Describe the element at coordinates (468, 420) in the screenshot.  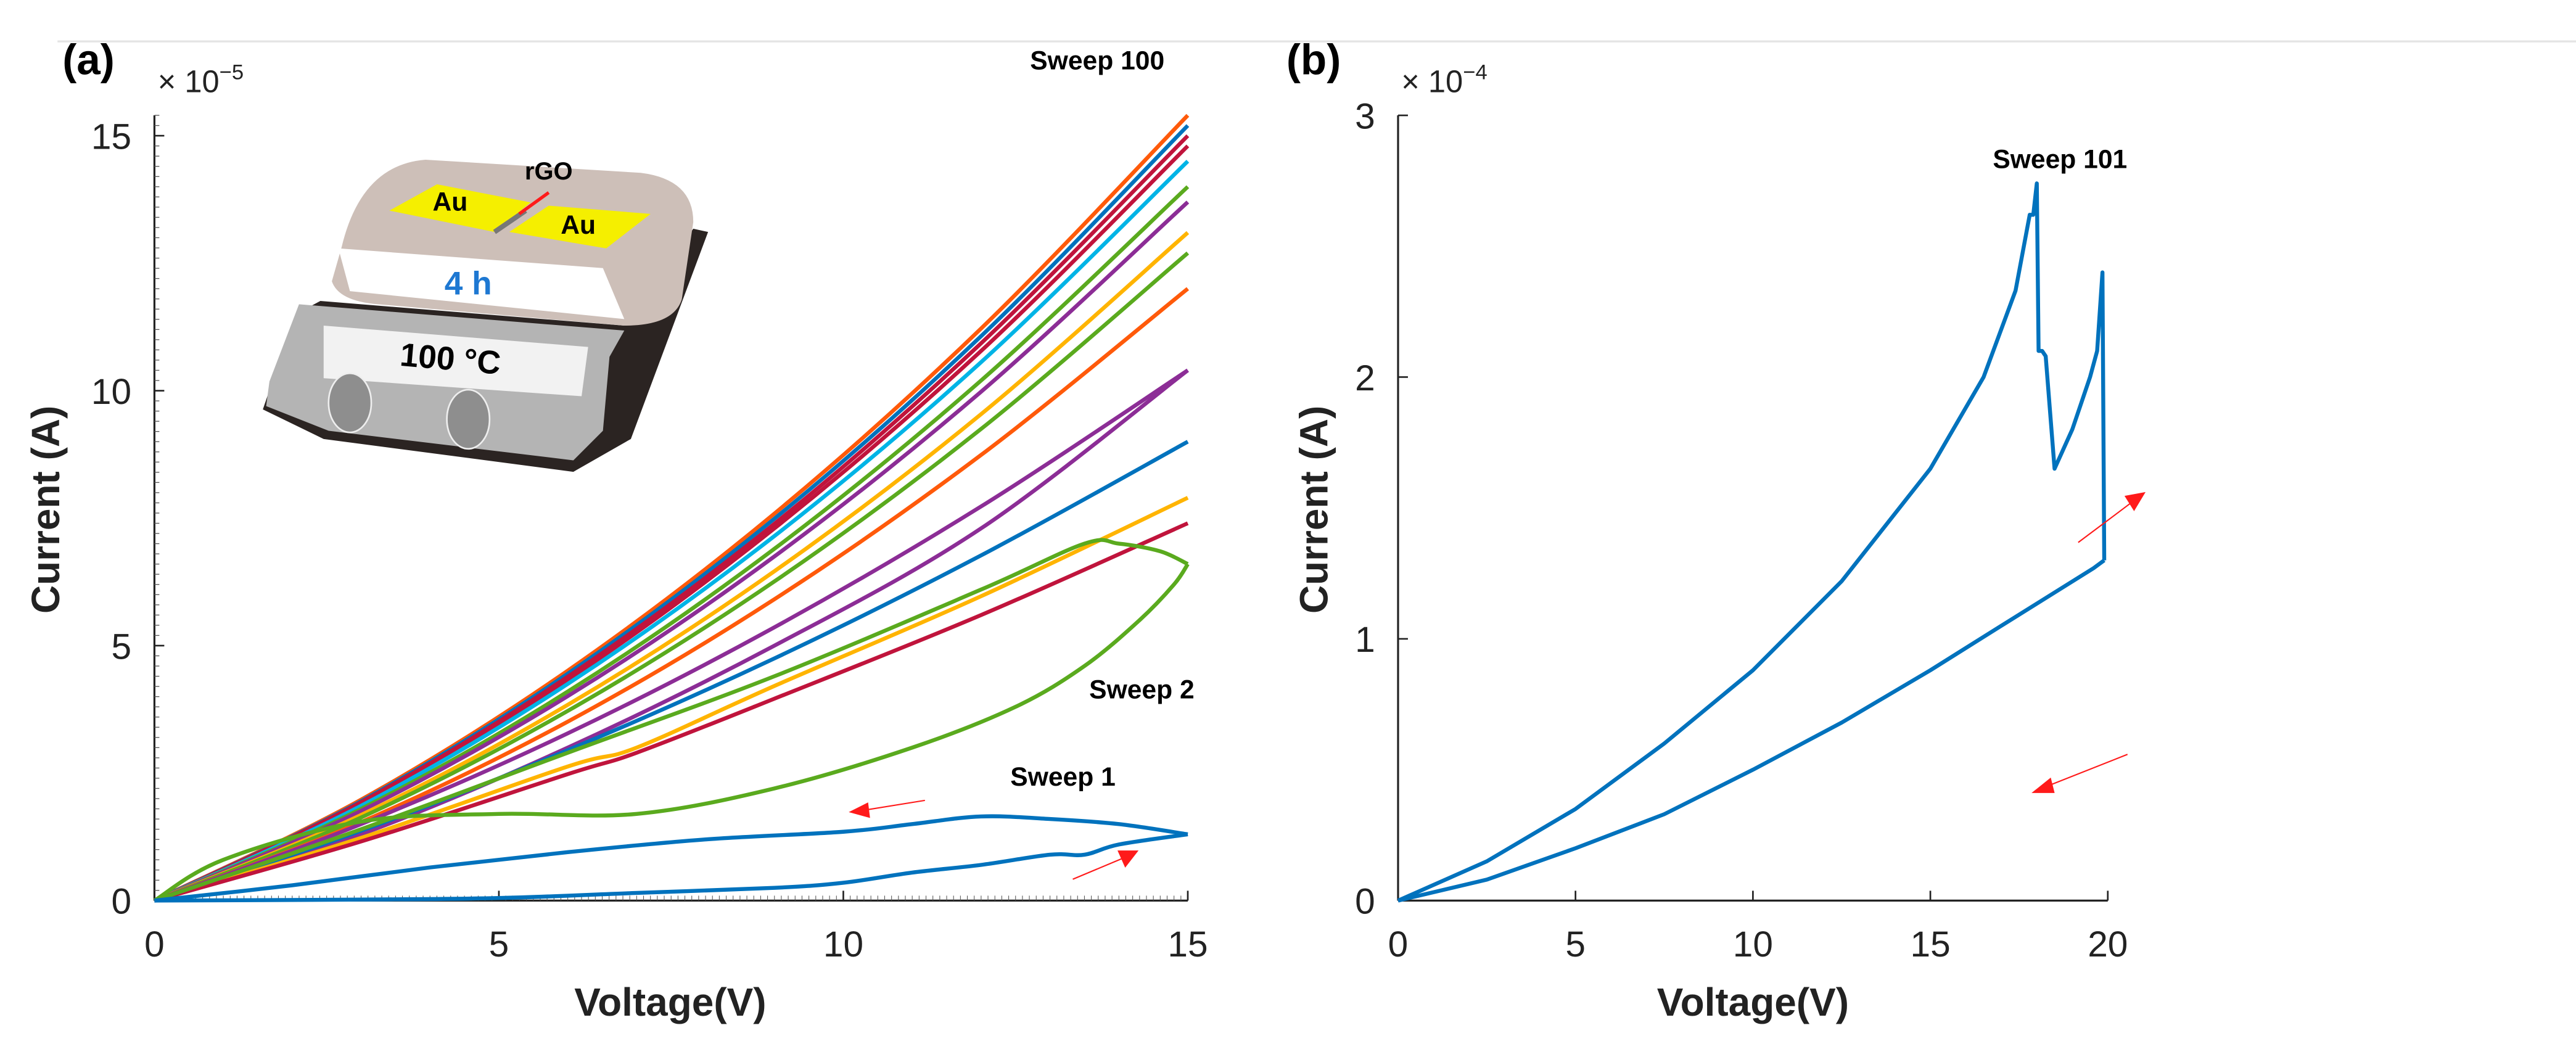
I see `knob-right` at that location.